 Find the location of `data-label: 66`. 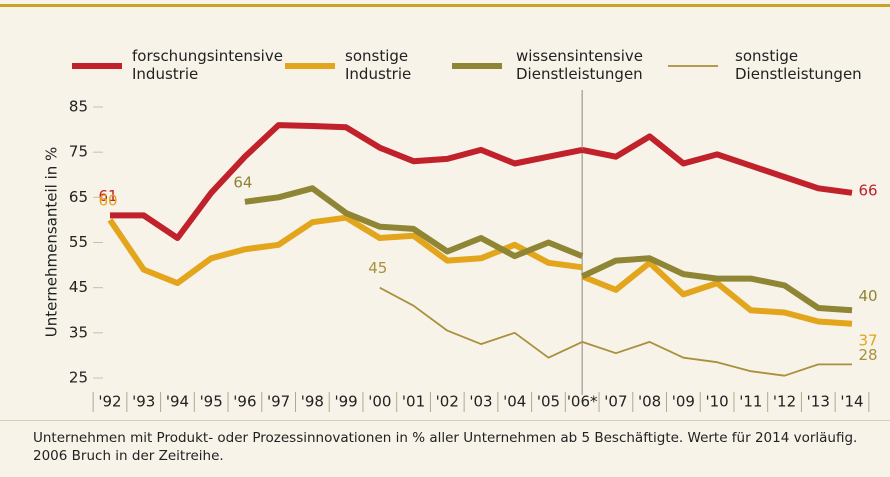

data-label: 66 is located at coordinates (867, 190).